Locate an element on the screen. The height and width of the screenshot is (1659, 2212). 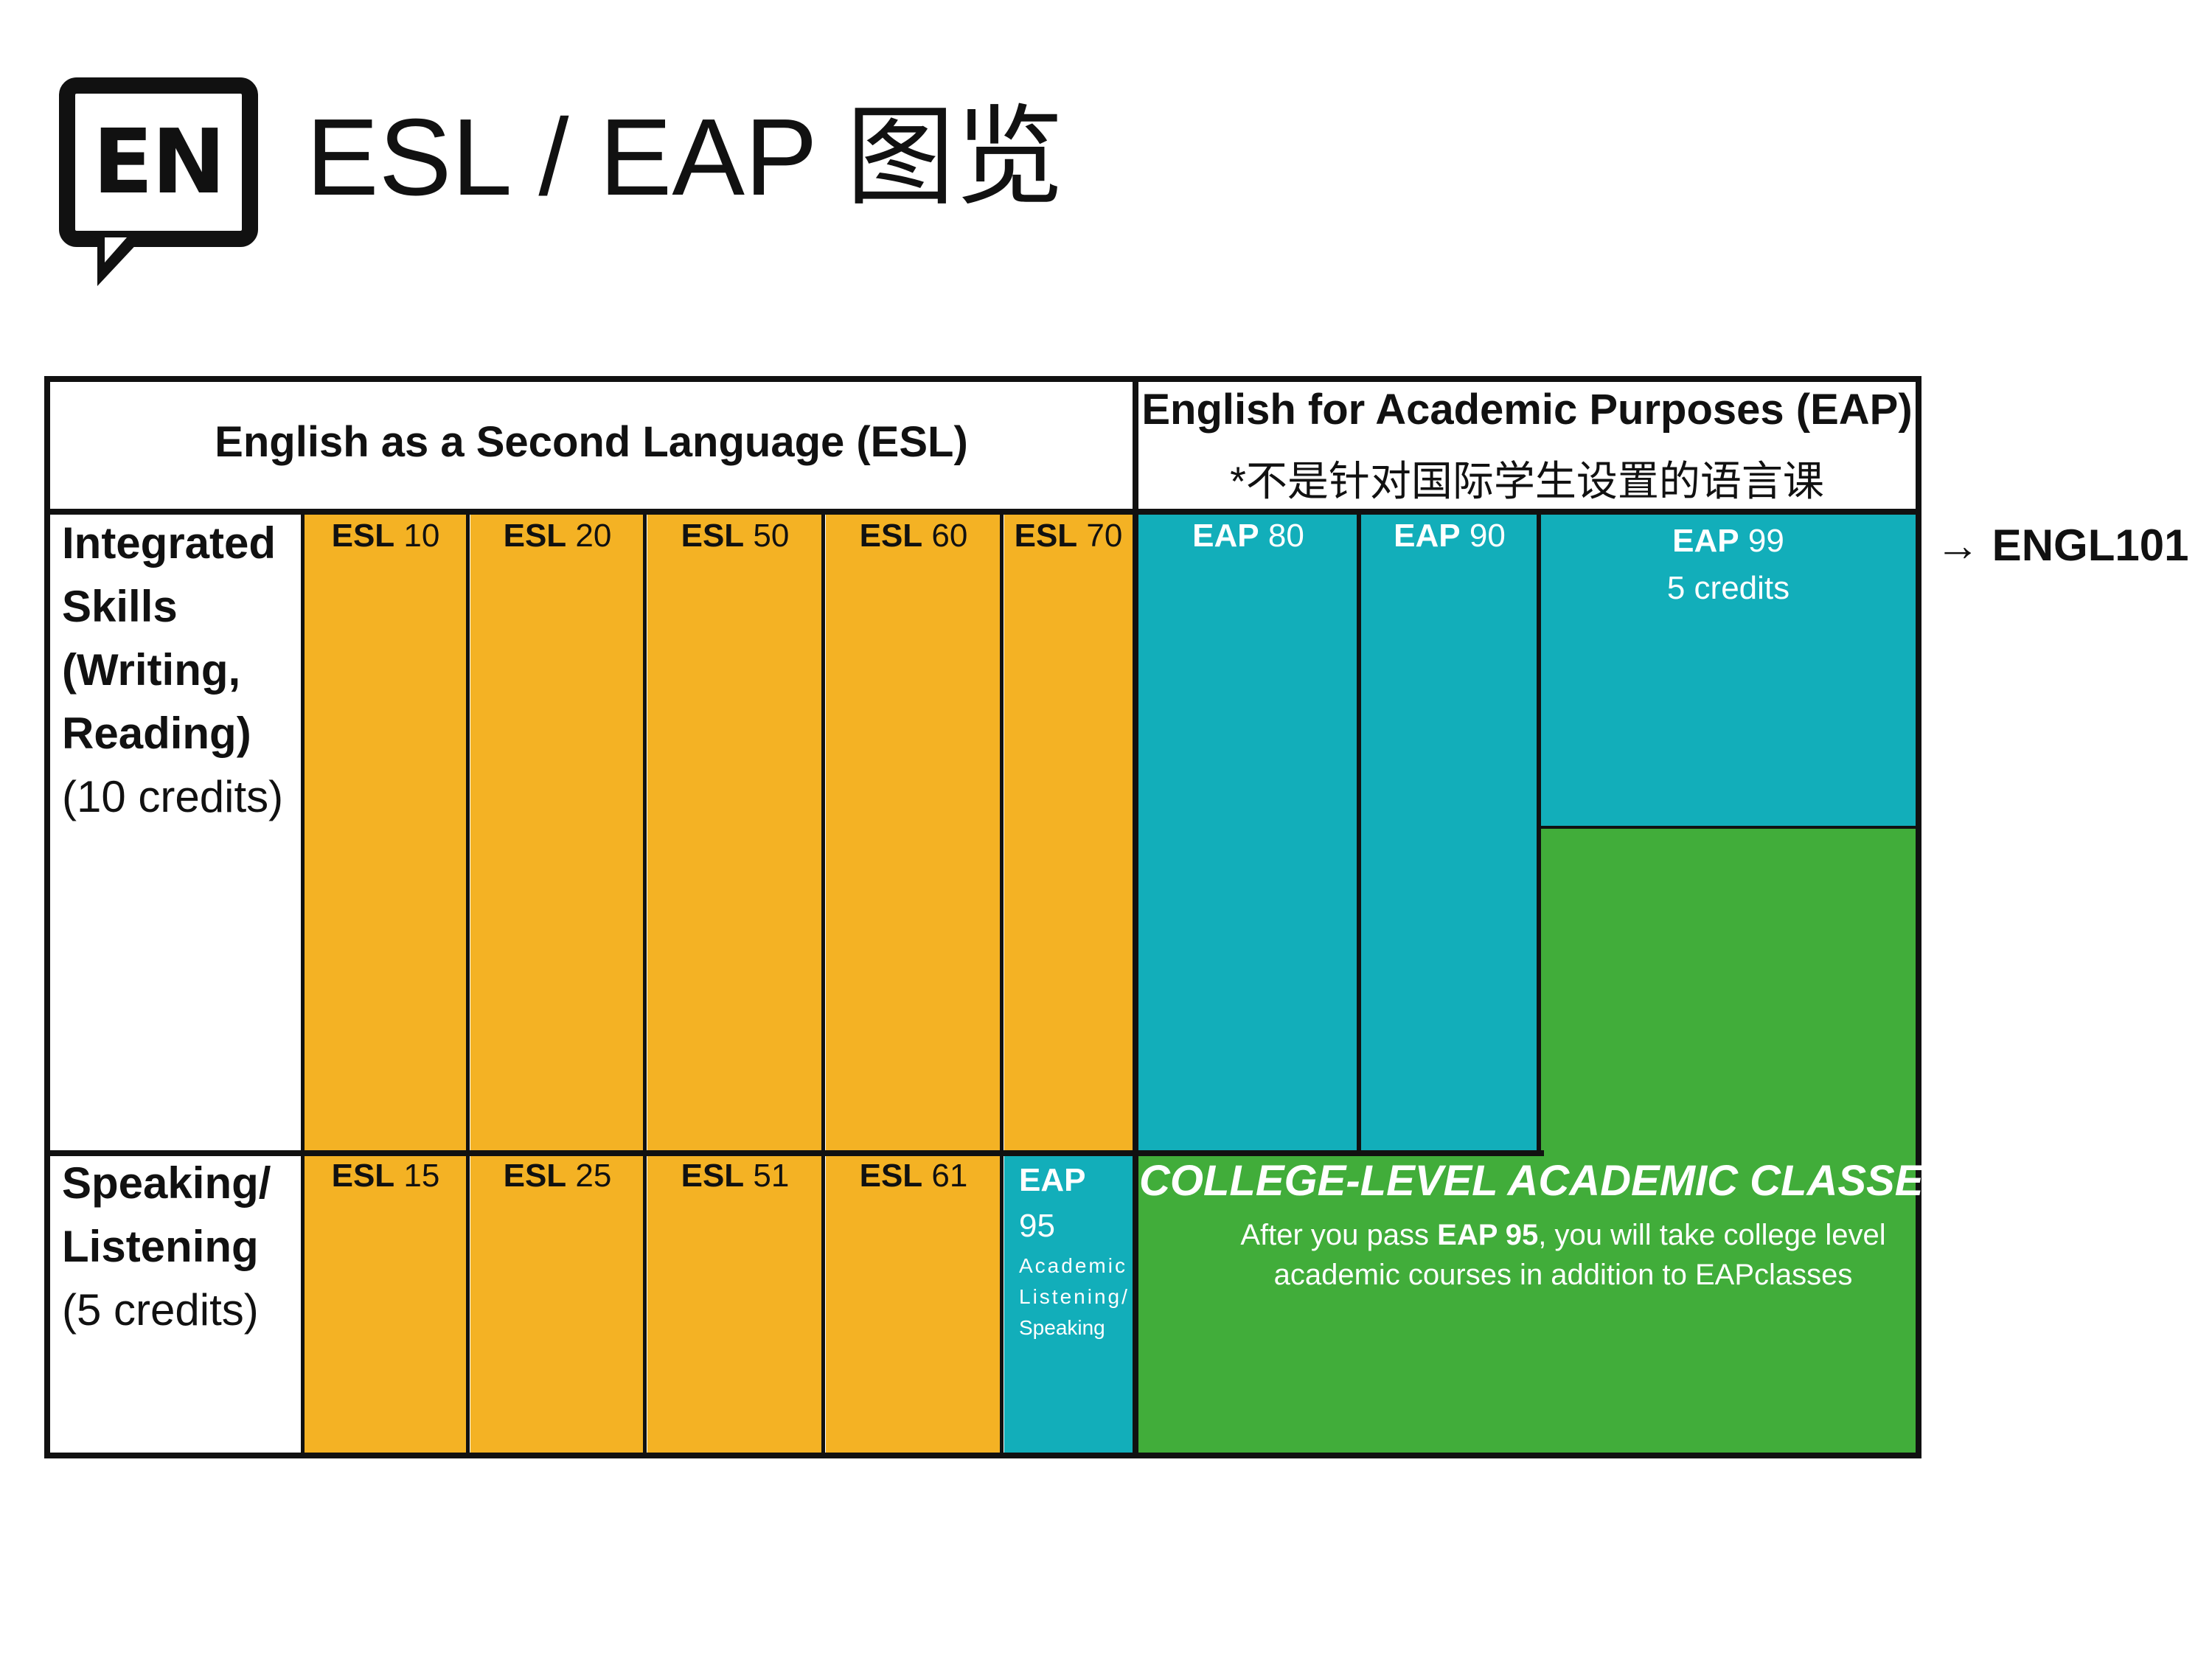
course-esl-10: ESL 10 is located at coordinates (385, 536).